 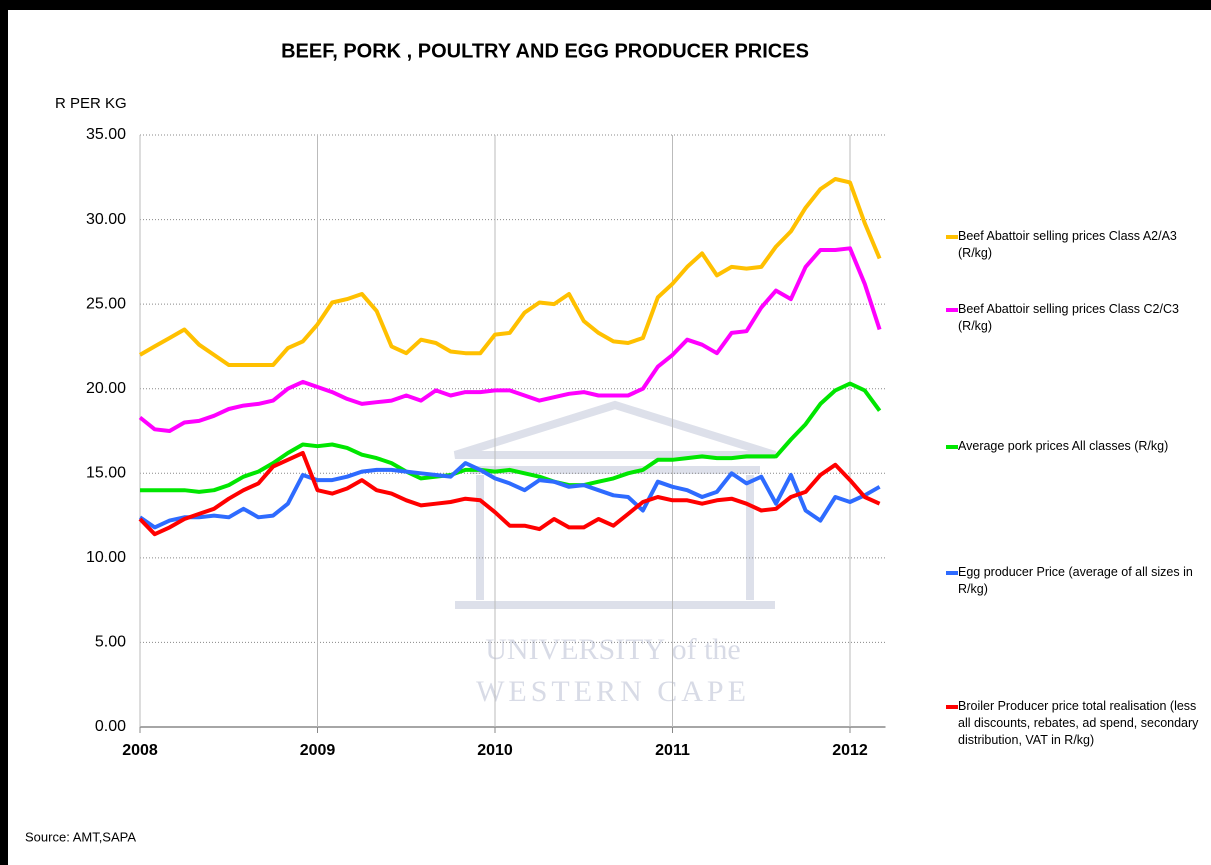 I want to click on frame-top, so click(x=605, y=5).